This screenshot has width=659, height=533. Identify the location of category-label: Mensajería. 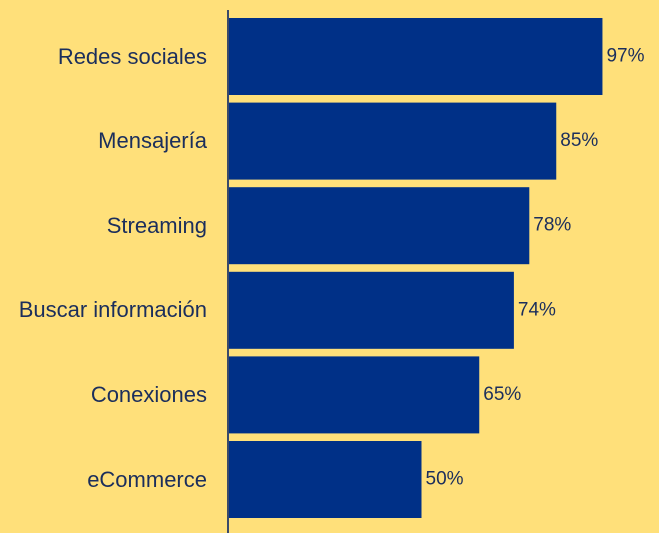
(152, 141).